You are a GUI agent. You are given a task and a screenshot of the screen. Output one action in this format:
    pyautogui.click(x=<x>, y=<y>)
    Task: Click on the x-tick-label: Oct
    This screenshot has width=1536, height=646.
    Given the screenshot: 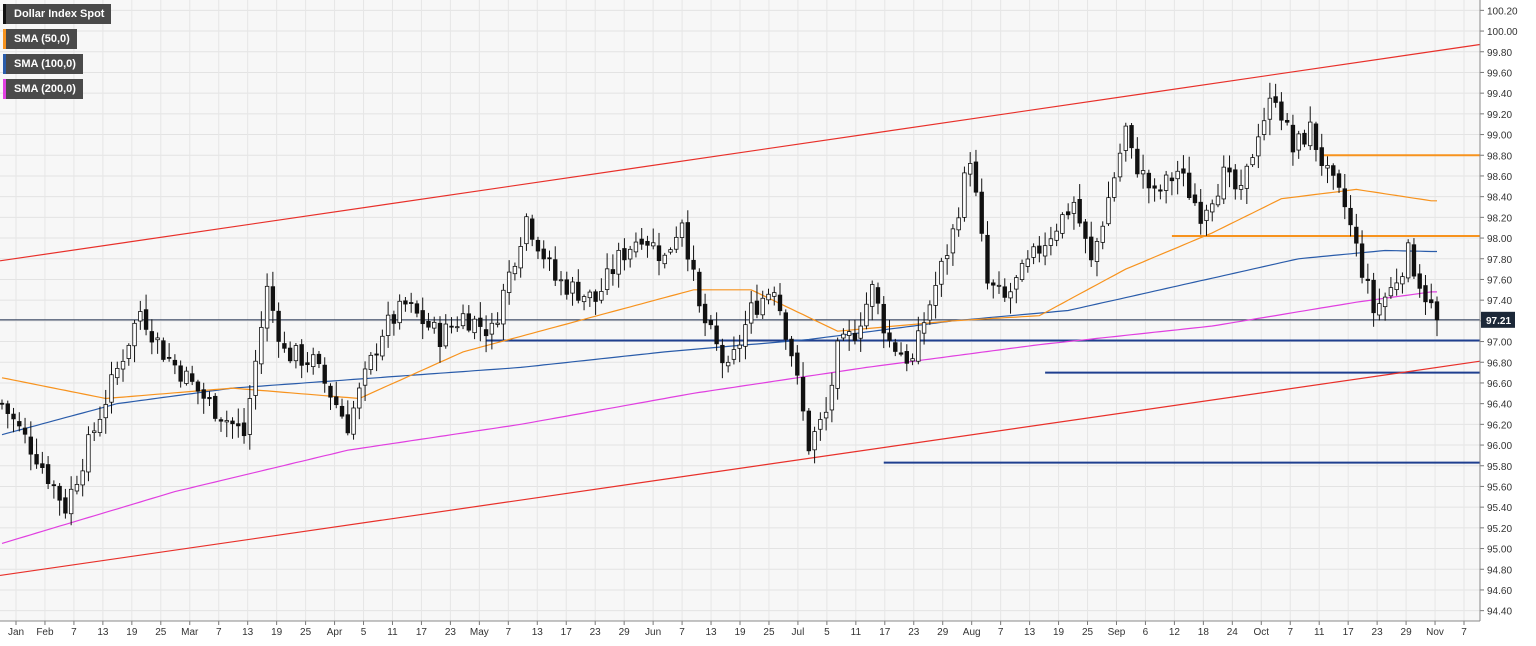 What is the action you would take?
    pyautogui.click(x=1261, y=632)
    